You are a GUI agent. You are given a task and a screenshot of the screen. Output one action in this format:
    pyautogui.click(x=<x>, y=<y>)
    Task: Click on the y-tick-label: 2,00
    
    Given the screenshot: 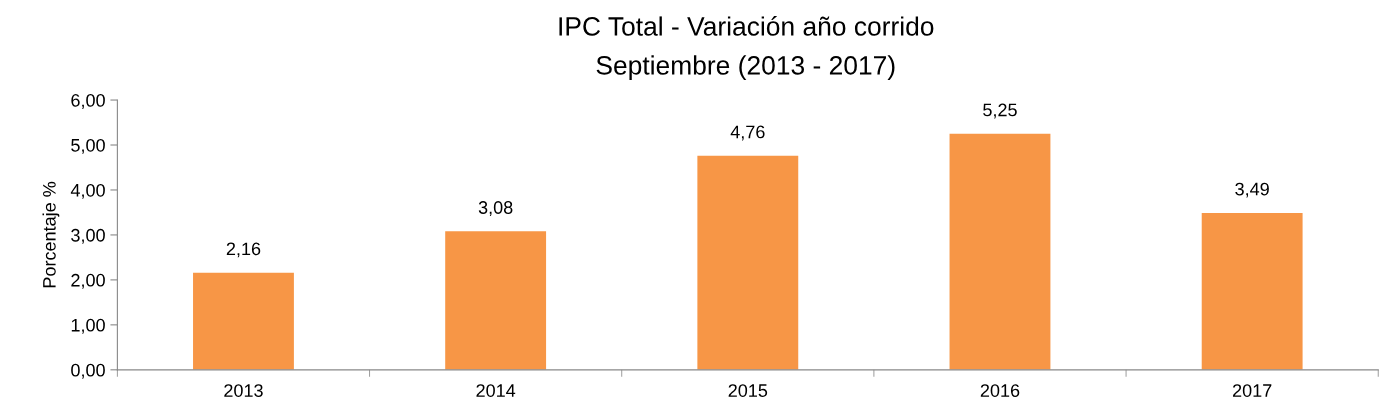 What is the action you would take?
    pyautogui.click(x=88, y=281)
    